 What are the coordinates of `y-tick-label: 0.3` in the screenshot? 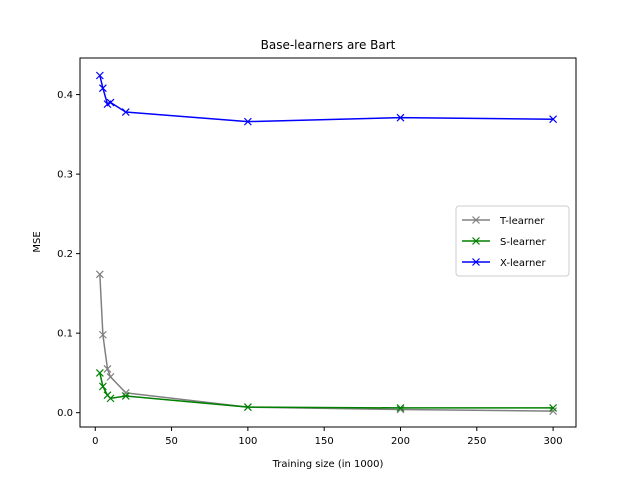 It's located at (65, 175).